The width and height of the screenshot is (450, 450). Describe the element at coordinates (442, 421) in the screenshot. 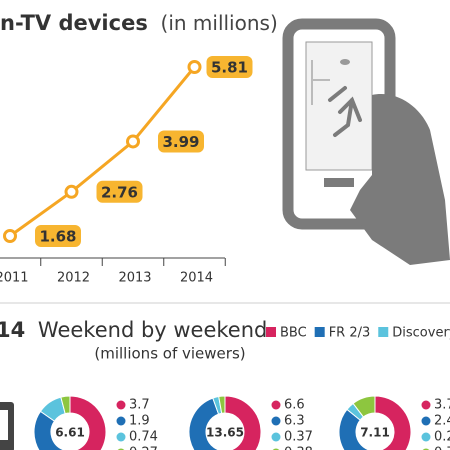

I see `value-label: 2.4` at that location.